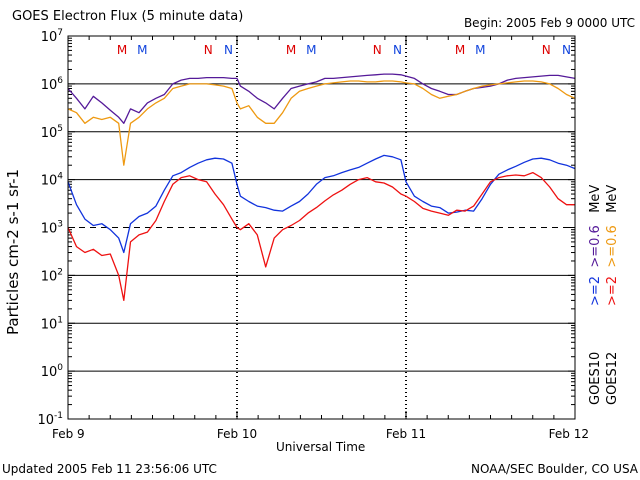 Image resolution: width=640 pixels, height=480 pixels. What do you see at coordinates (52, 371) in the screenshot?
I see `y-tick-label: 10⁰` at bounding box center [52, 371].